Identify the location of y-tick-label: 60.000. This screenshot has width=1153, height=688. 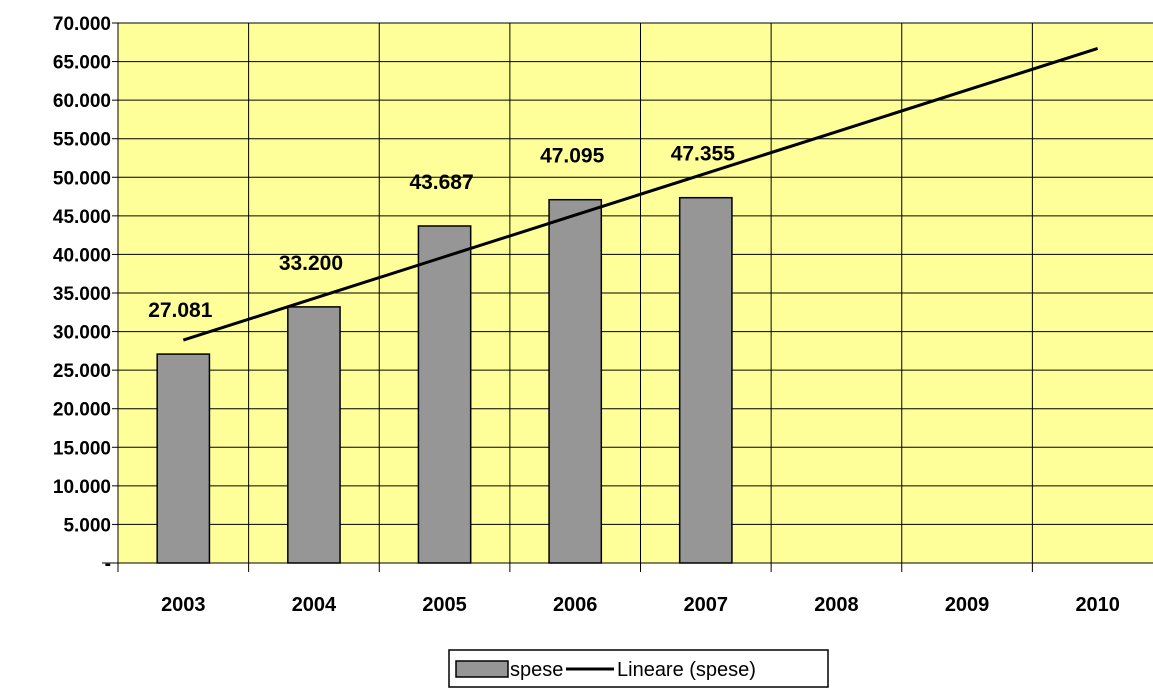
(82, 101).